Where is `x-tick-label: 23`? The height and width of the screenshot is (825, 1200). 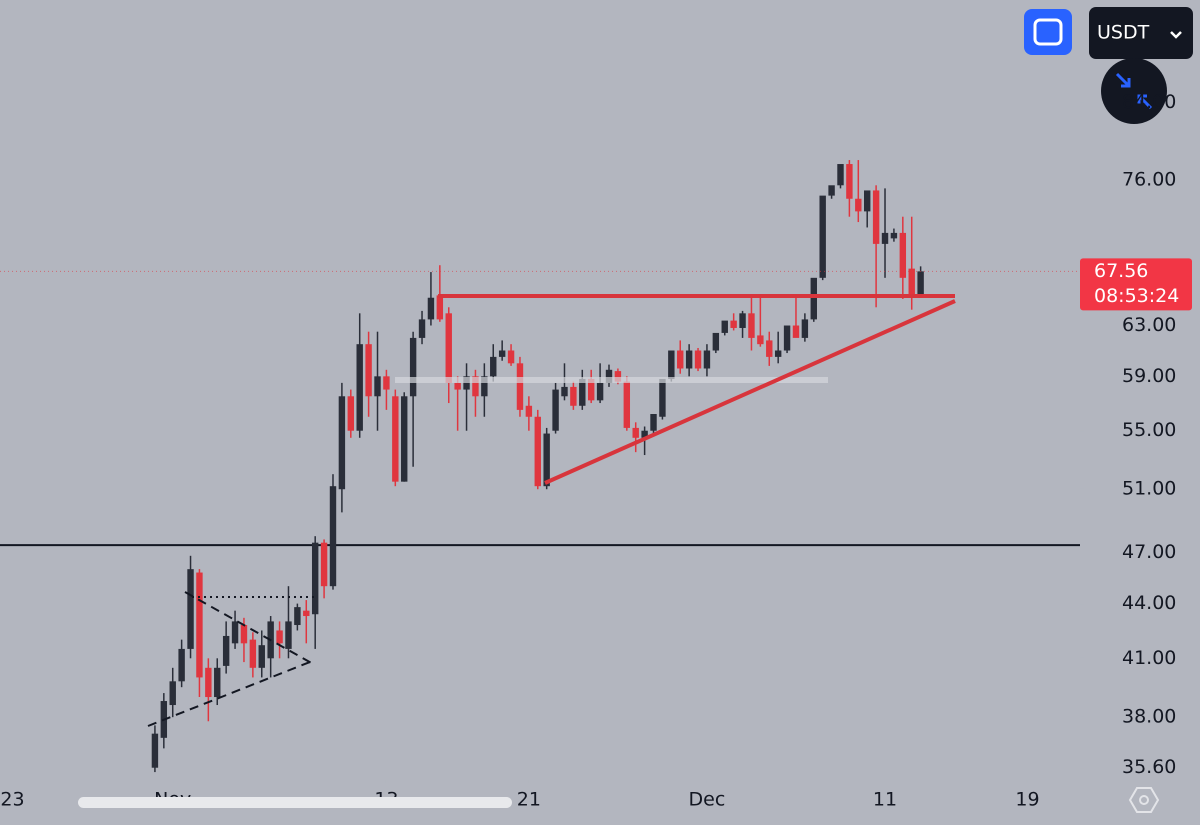
x-tick-label: 23 is located at coordinates (12, 800).